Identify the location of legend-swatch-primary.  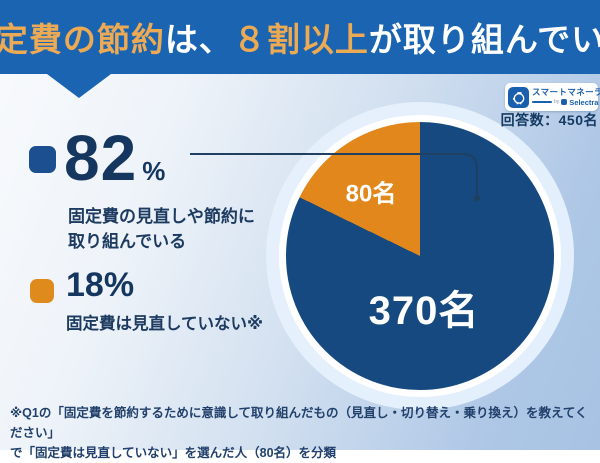
(42, 159).